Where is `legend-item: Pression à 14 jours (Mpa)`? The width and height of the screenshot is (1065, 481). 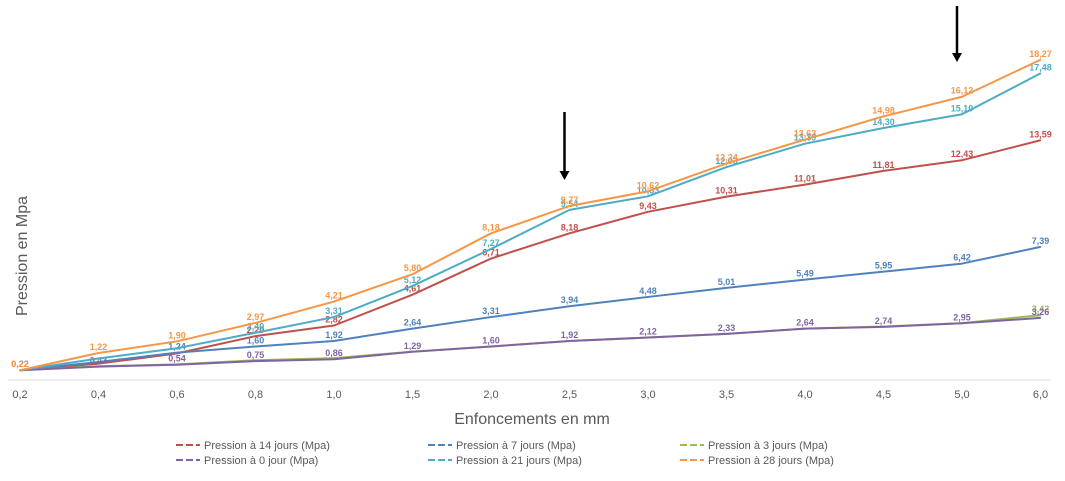 legend-item: Pression à 14 jours (Mpa) is located at coordinates (253, 446).